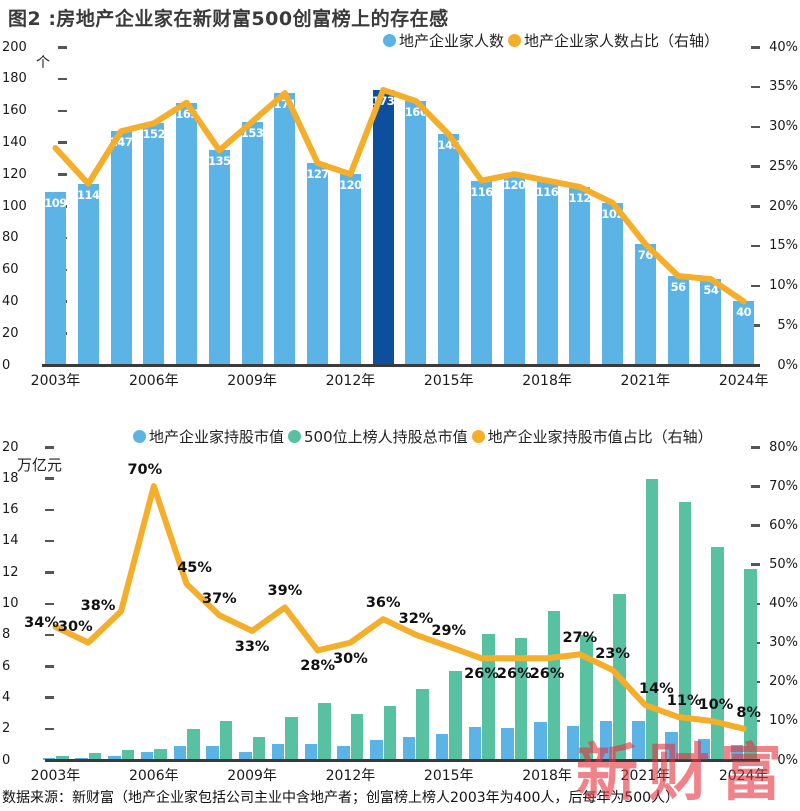  What do you see at coordinates (678, 286) in the screenshot?
I see `bar-value-label: 56` at bounding box center [678, 286].